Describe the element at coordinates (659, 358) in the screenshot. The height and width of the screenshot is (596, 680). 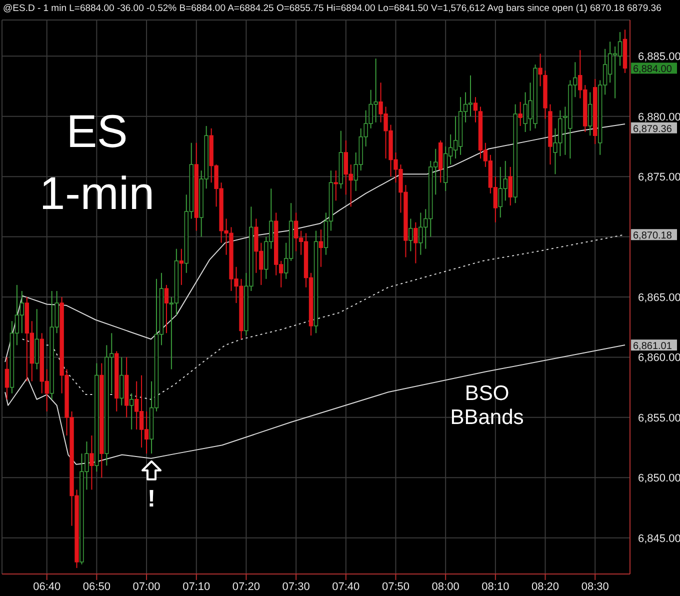
I see `y-tick-label: 6,860.00` at that location.